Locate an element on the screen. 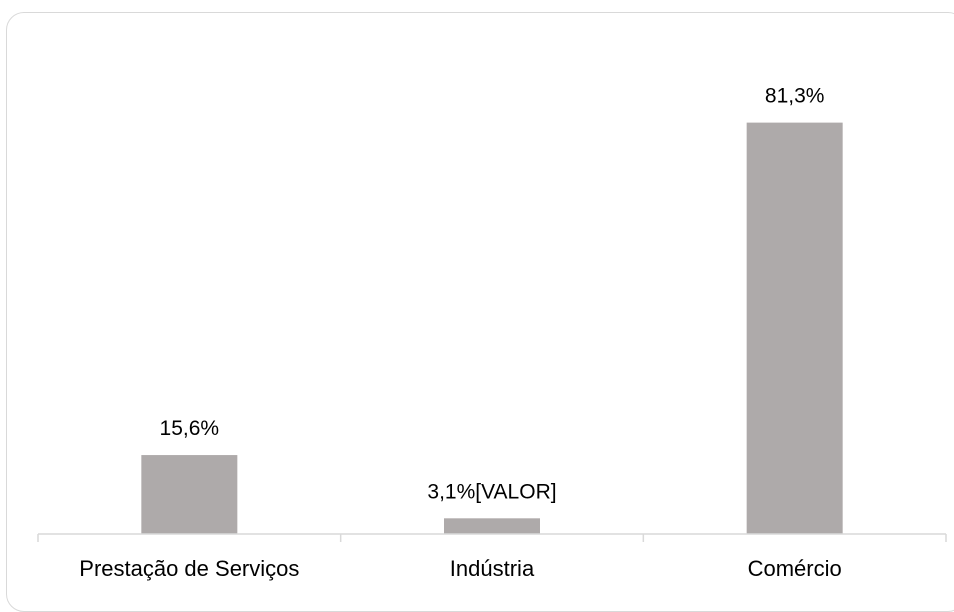 The height and width of the screenshot is (612, 954). data-label: 81,3% is located at coordinates (795, 96).